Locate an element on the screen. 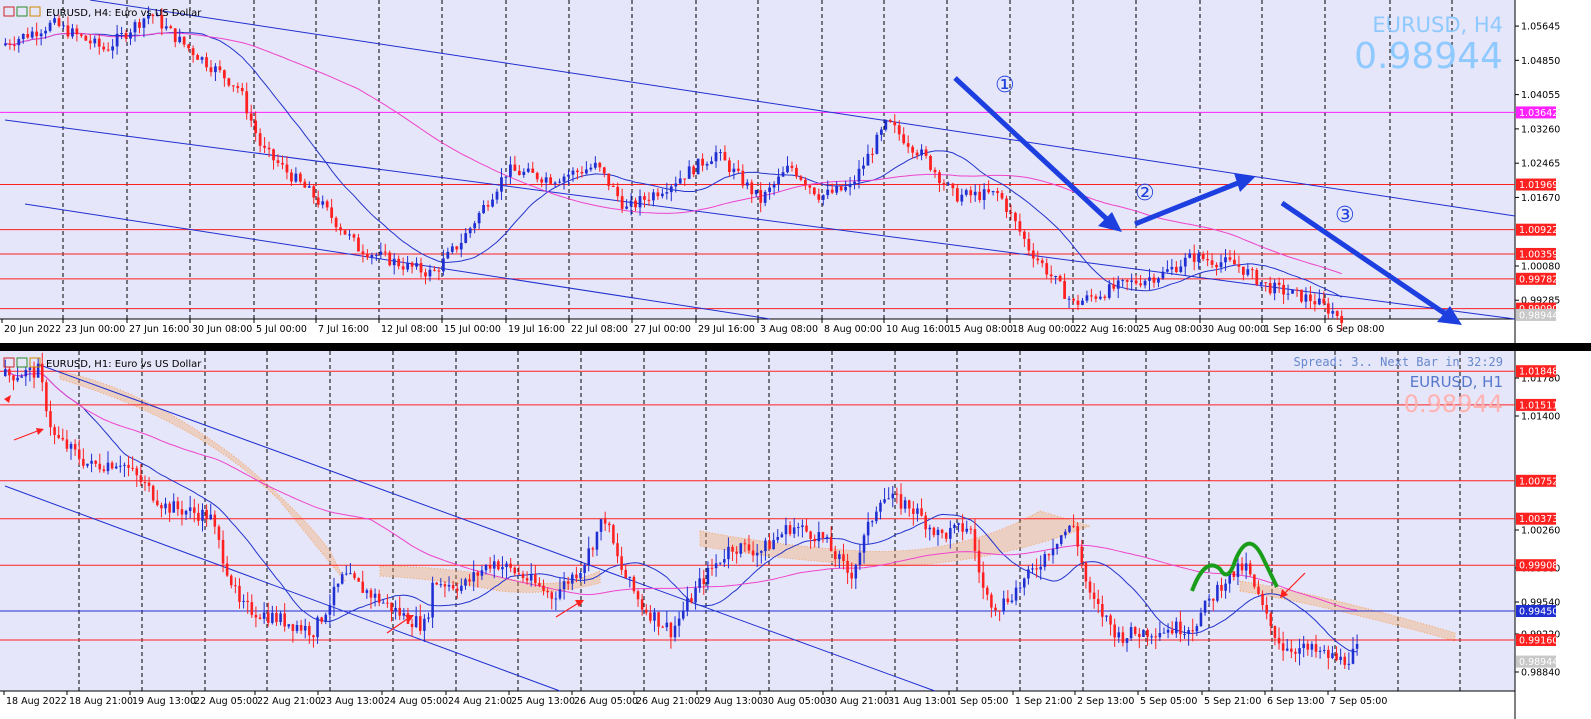 The image size is (1591, 719). h4-symbol-title: EURUSD, H4 is located at coordinates (1437, 25).